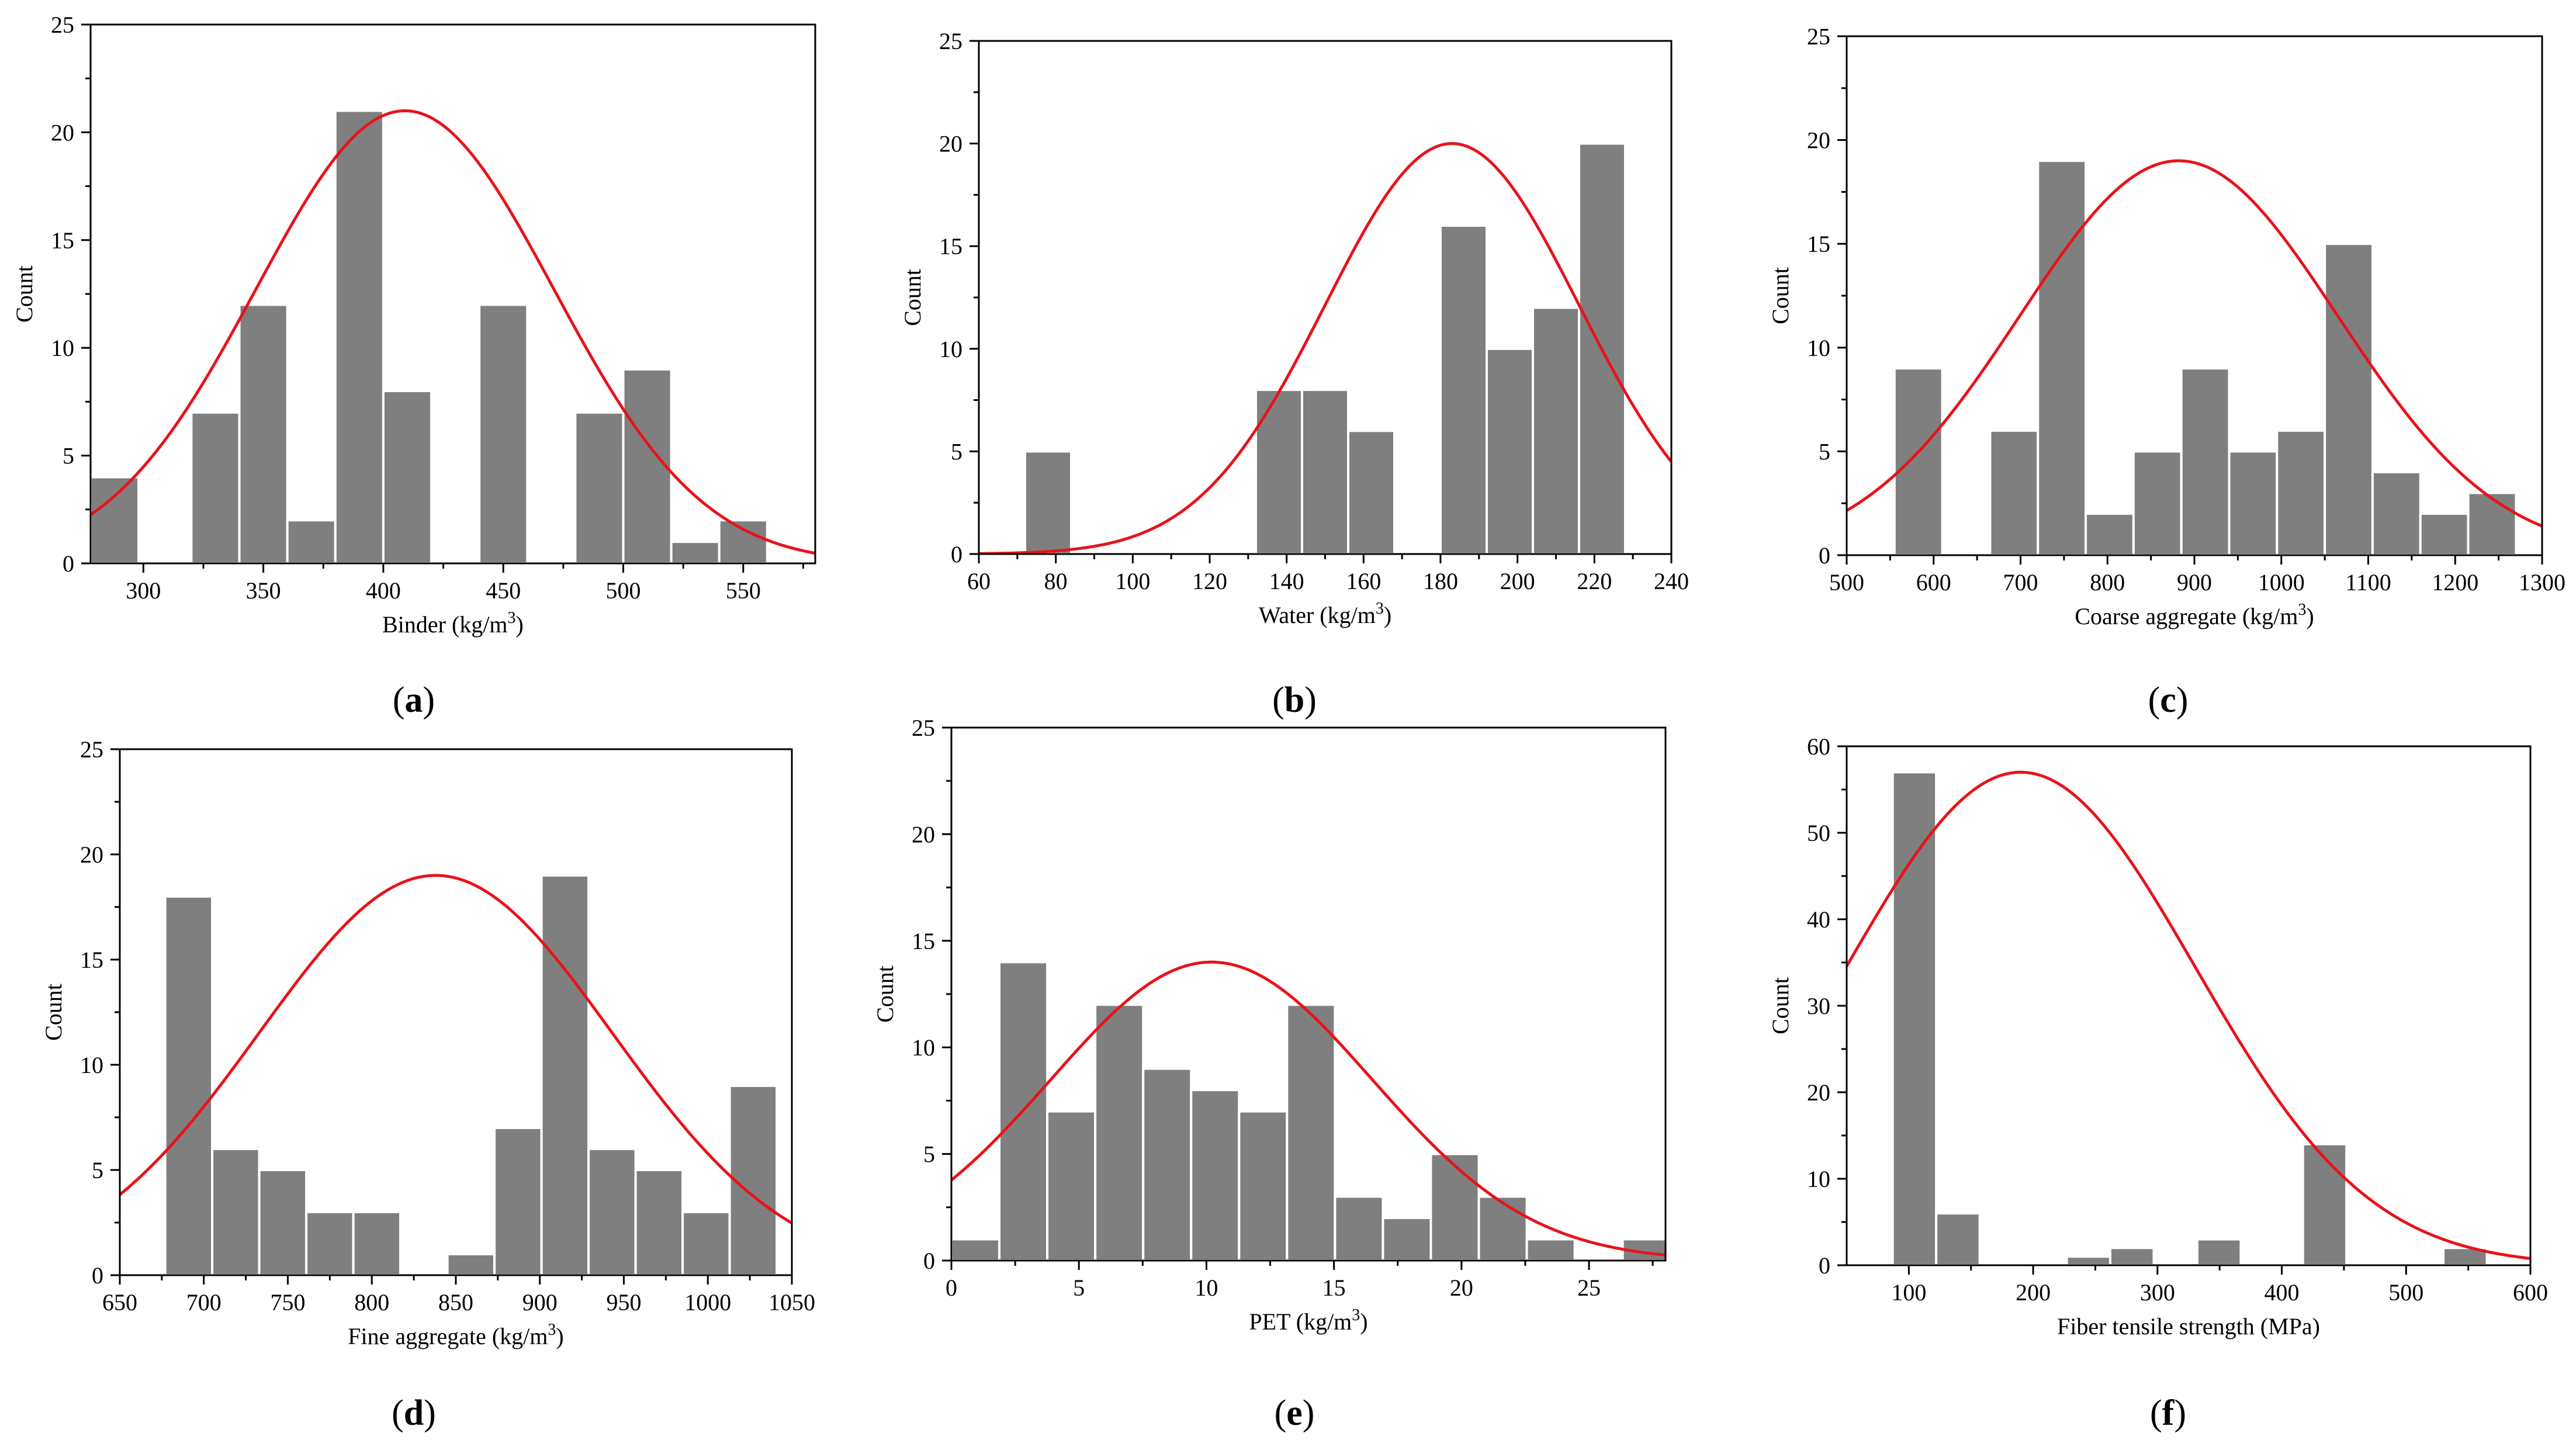 The width and height of the screenshot is (2576, 1454). I want to click on x-tick-label: 160, so click(1364, 581).